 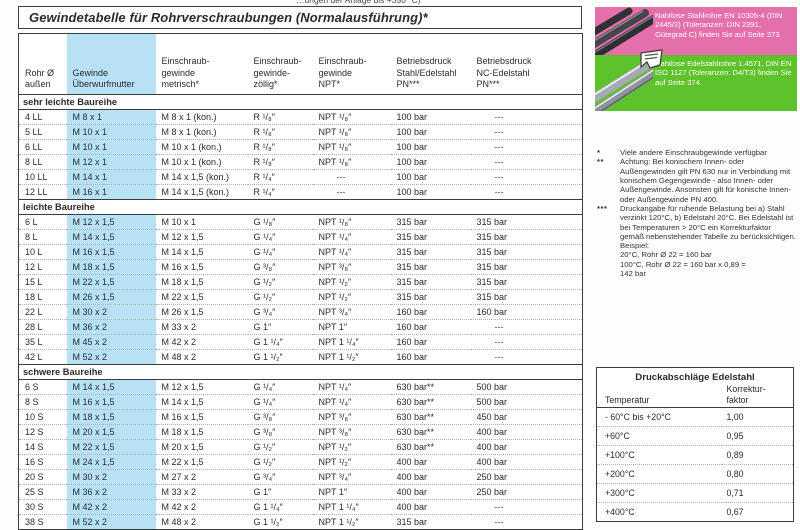 What do you see at coordinates (695, 377) in the screenshot?
I see `correction-table-title: Druckabschläge Edelstahl` at bounding box center [695, 377].